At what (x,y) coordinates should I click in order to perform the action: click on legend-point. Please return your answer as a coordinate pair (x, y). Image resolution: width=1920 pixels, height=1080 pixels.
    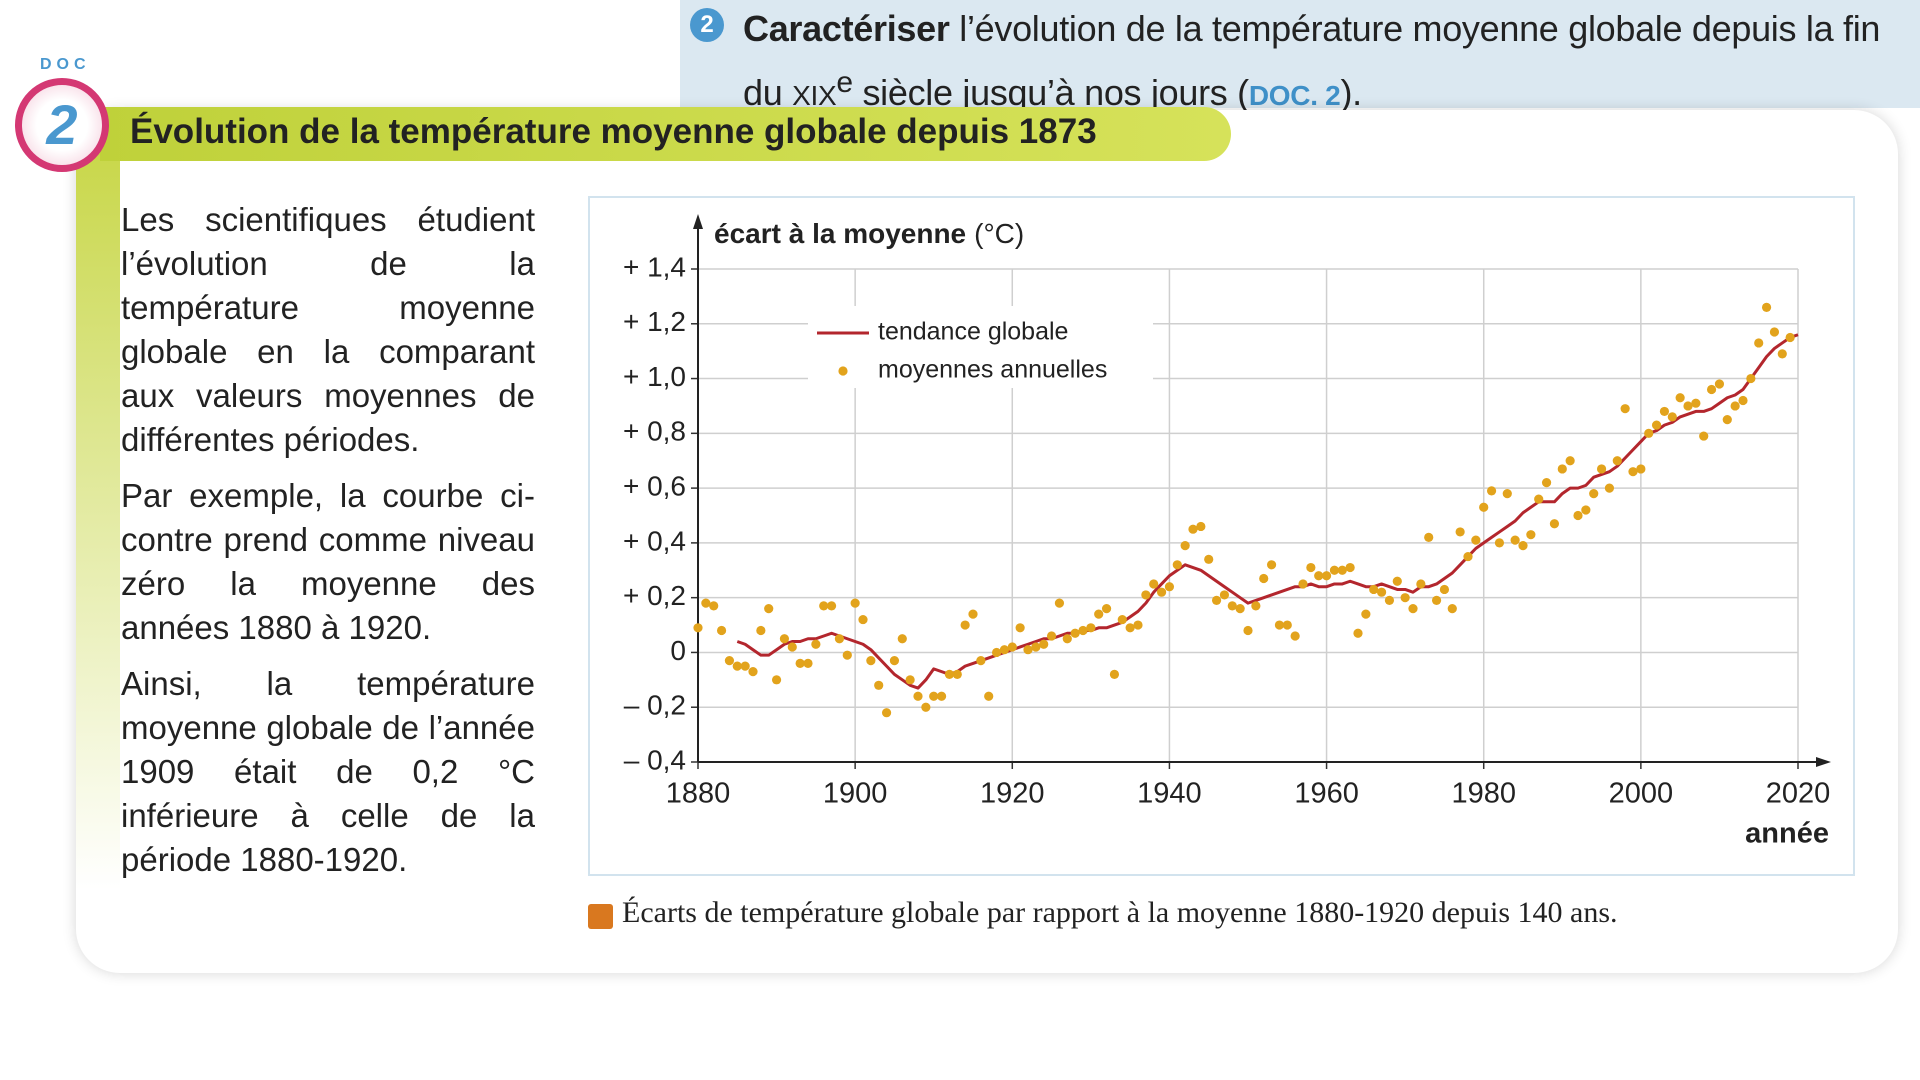
    Looking at the image, I should click on (843, 371).